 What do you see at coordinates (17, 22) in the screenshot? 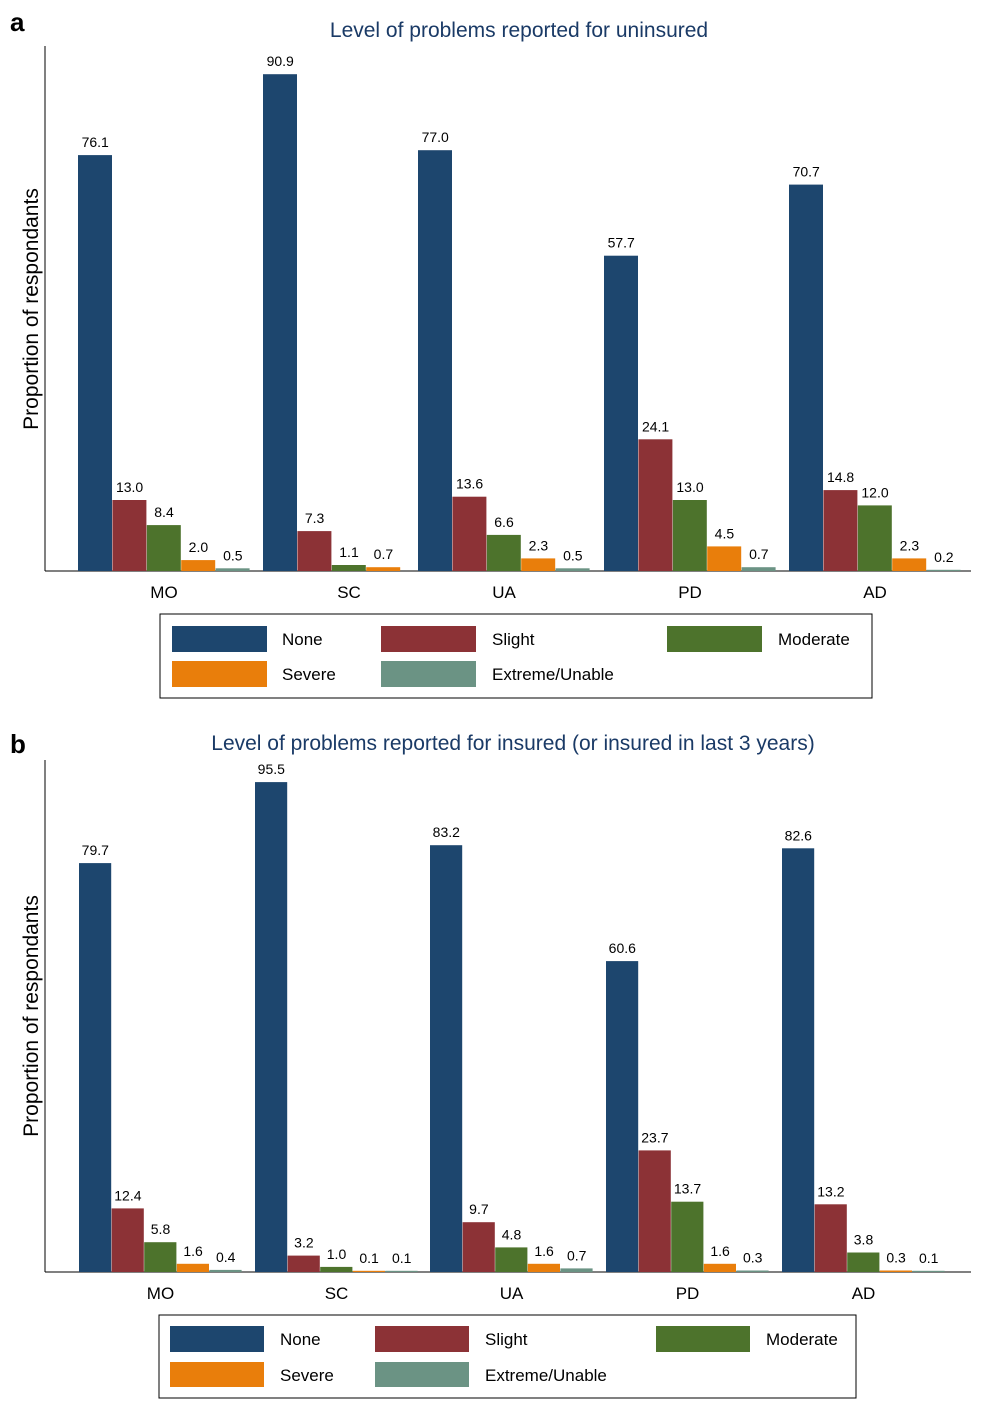
I see `panel-letter: a` at bounding box center [17, 22].